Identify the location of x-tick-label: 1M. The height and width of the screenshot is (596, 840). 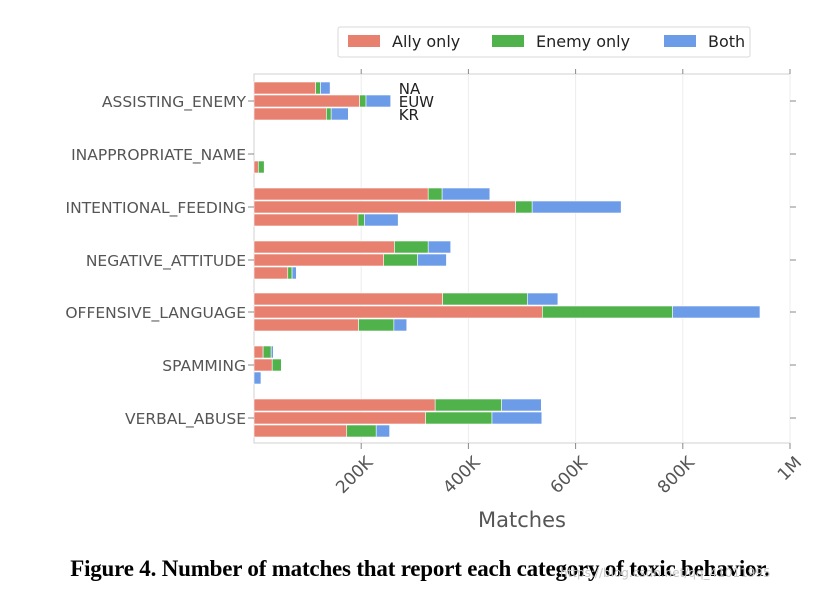
(790, 469).